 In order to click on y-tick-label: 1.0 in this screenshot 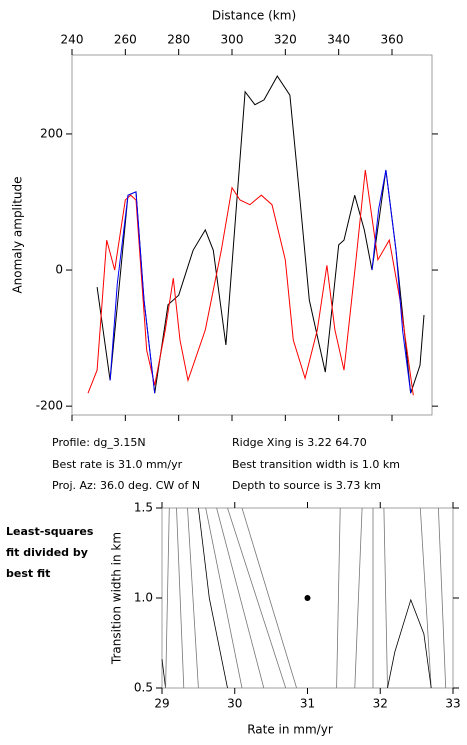, I will do `click(143, 598)`.